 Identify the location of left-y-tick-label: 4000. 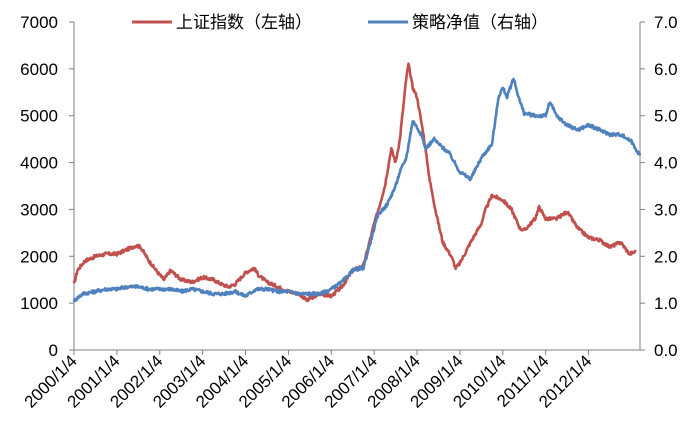
(39, 163).